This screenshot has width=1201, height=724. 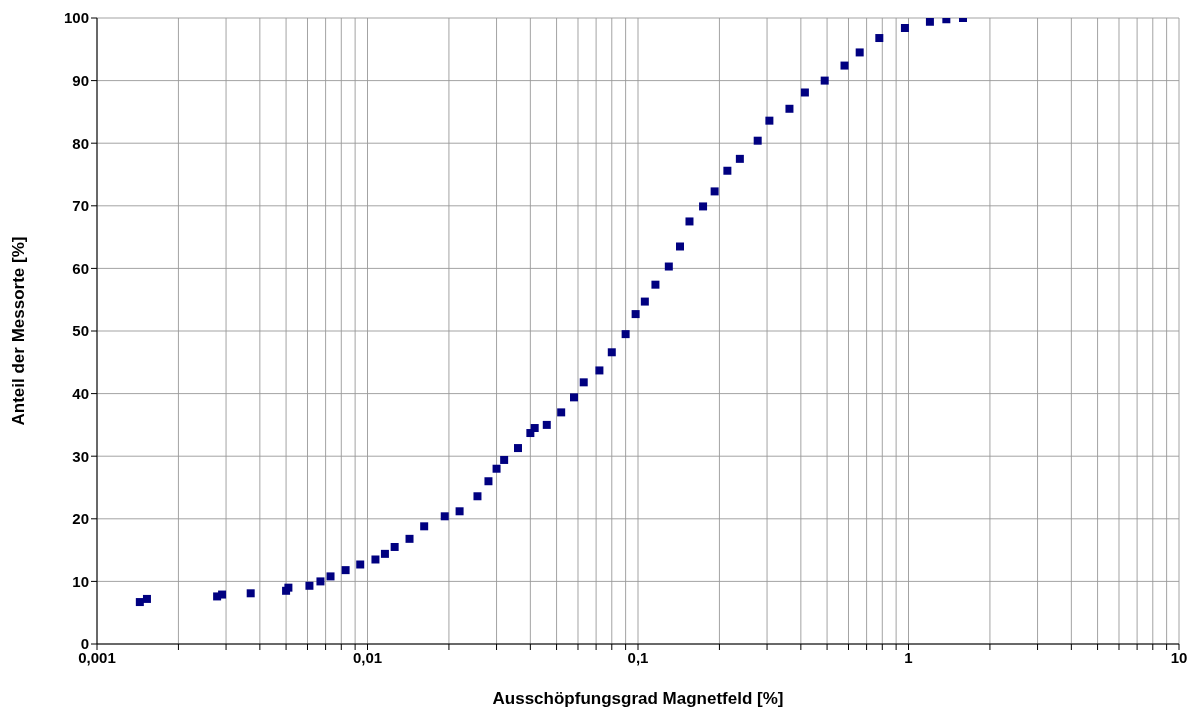 I want to click on y-tick-label: 40, so click(x=80, y=393).